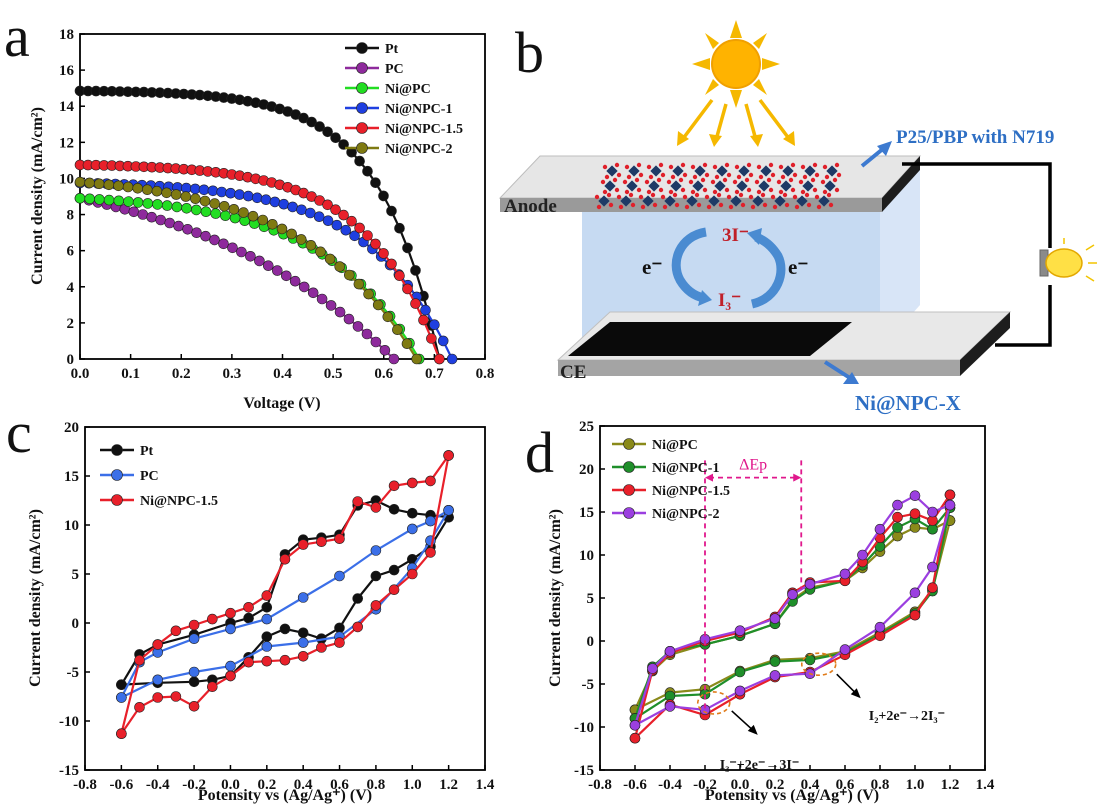 The height and width of the screenshot is (804, 1099). I want to click on x-tick-label: 0.4, so click(282, 374).